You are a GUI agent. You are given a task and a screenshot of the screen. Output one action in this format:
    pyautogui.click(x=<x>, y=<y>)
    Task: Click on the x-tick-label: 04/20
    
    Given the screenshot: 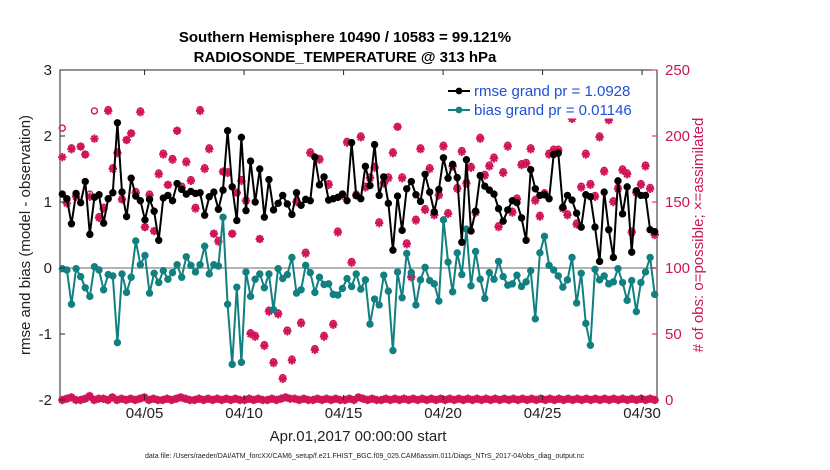 What is the action you would take?
    pyautogui.click(x=443, y=413)
    